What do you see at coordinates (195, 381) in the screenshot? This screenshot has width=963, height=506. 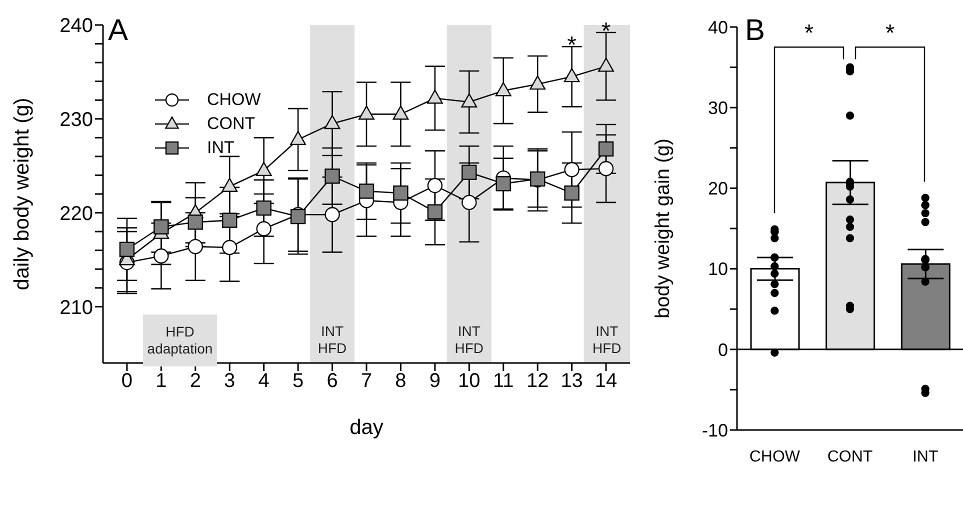 I see `x-tick-label: 2` at bounding box center [195, 381].